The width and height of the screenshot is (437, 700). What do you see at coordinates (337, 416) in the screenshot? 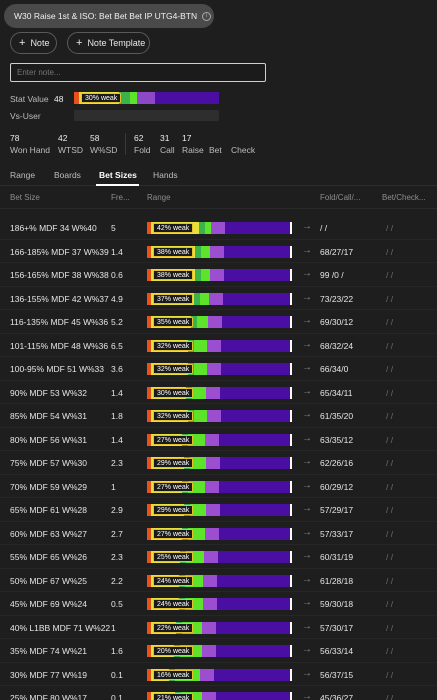
I see `fold-call-raise-cell: 61/35/20` at bounding box center [337, 416].